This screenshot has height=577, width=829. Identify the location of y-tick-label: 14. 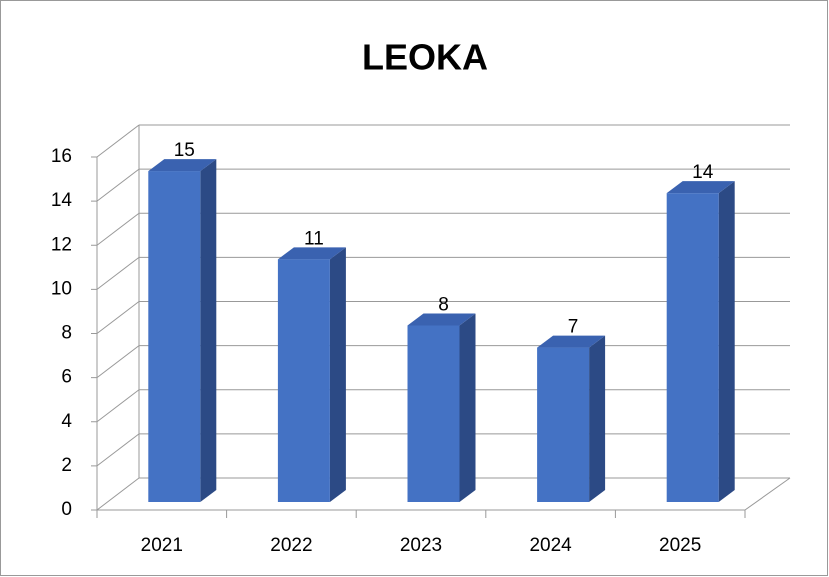
(62, 200).